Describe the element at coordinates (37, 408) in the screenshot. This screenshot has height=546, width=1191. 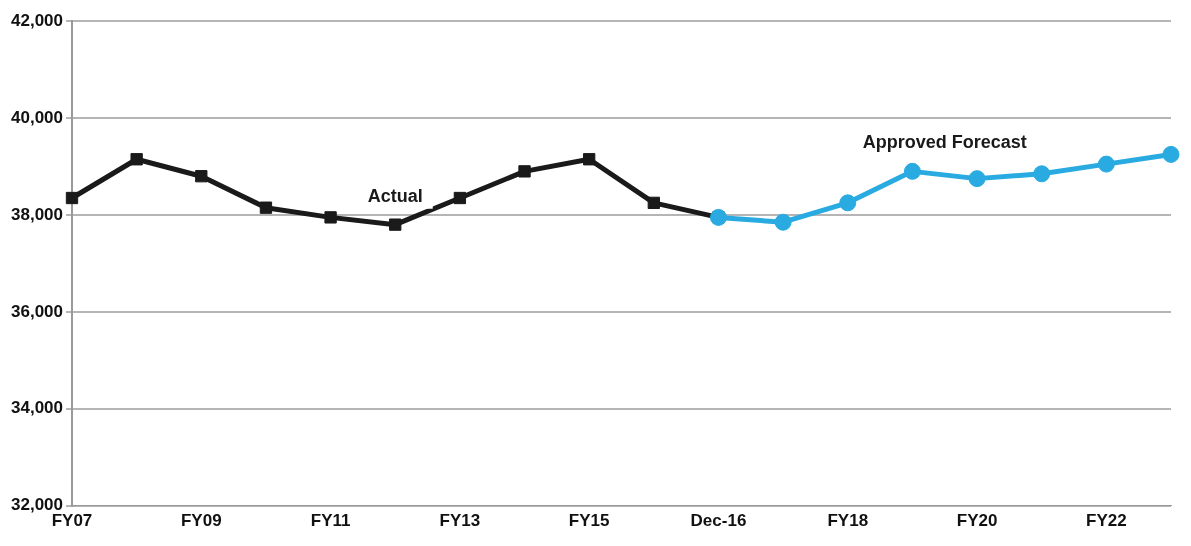
I see `y-tick-label: 34,000` at that location.